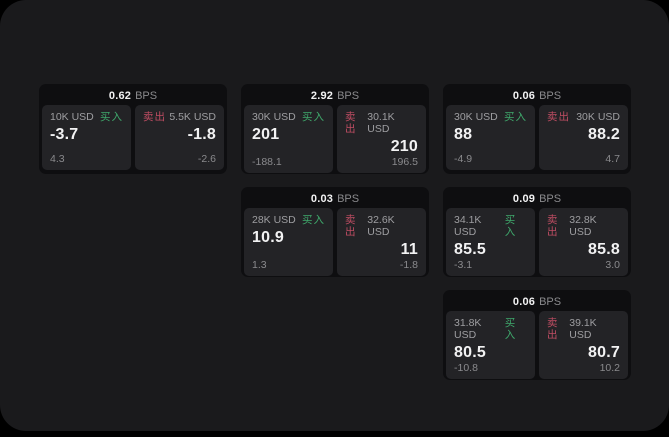  What do you see at coordinates (322, 198) in the screenshot?
I see `bps-value: 0.03` at bounding box center [322, 198].